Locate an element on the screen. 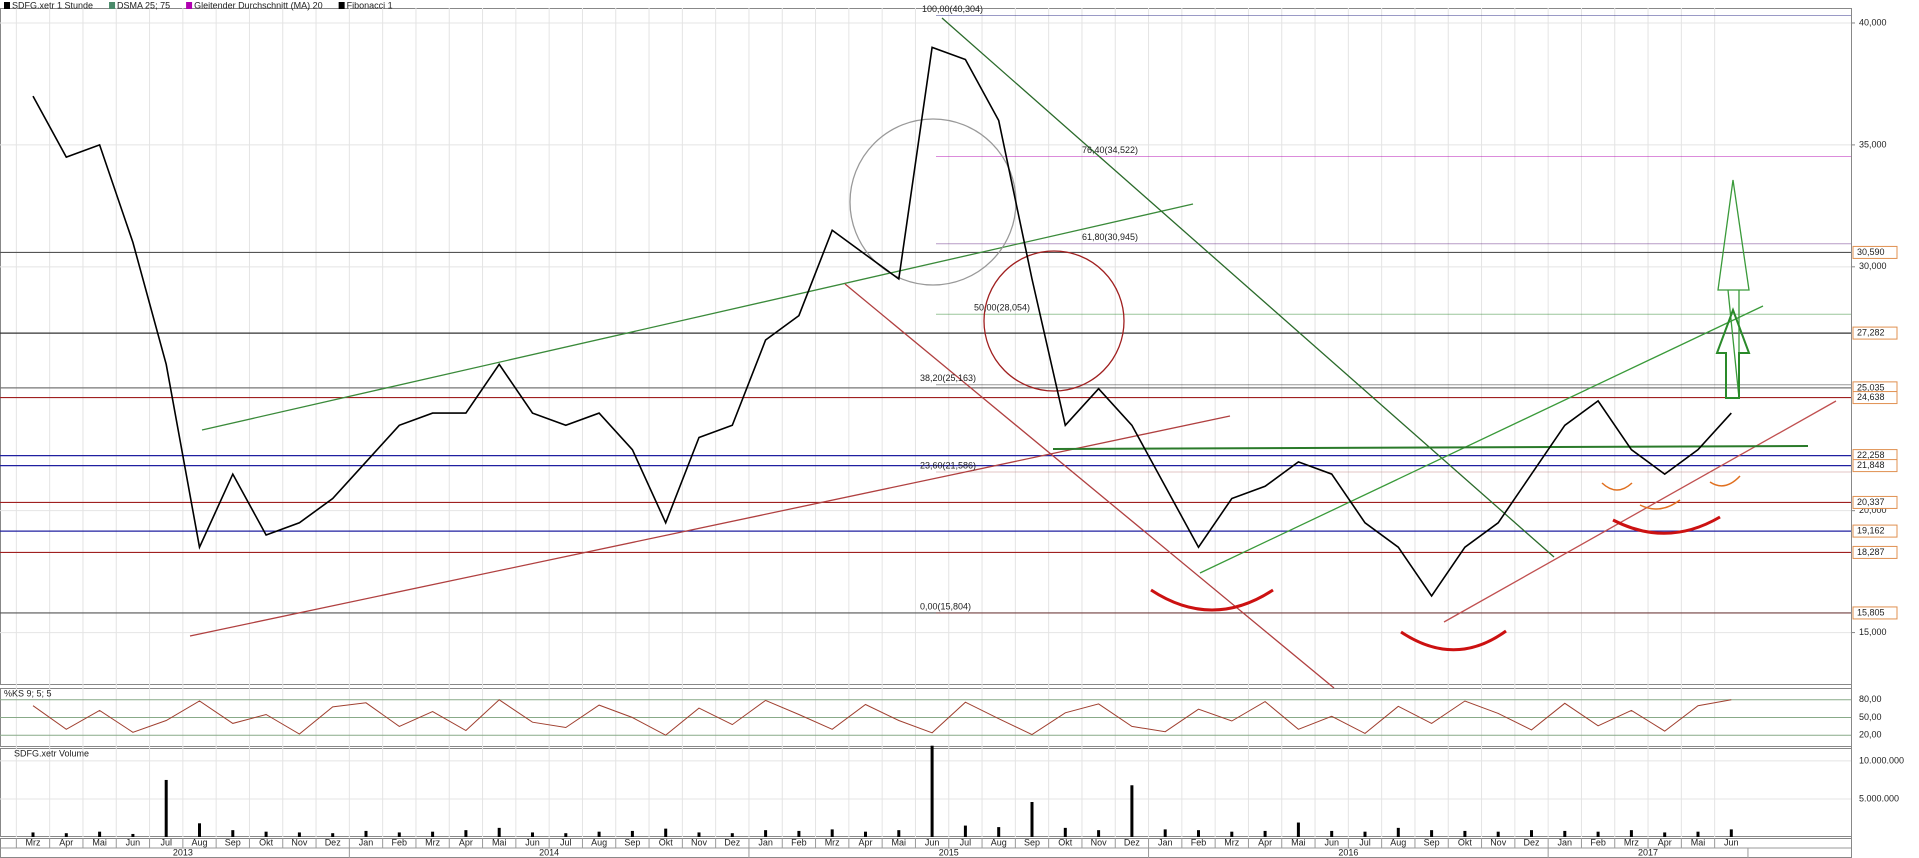 The height and width of the screenshot is (858, 1919). year-label: 2017 is located at coordinates (1648, 852).